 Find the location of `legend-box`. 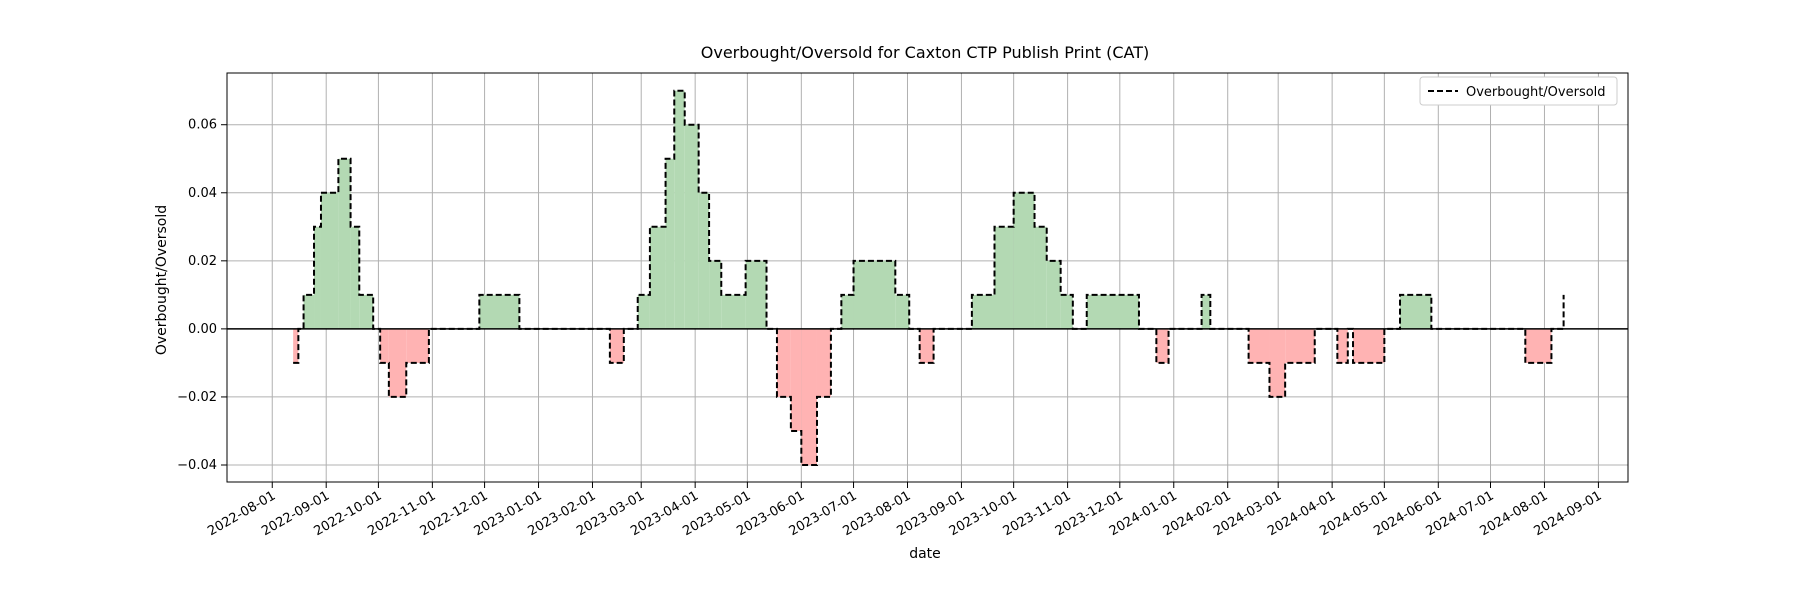

legend-box is located at coordinates (1518, 91).